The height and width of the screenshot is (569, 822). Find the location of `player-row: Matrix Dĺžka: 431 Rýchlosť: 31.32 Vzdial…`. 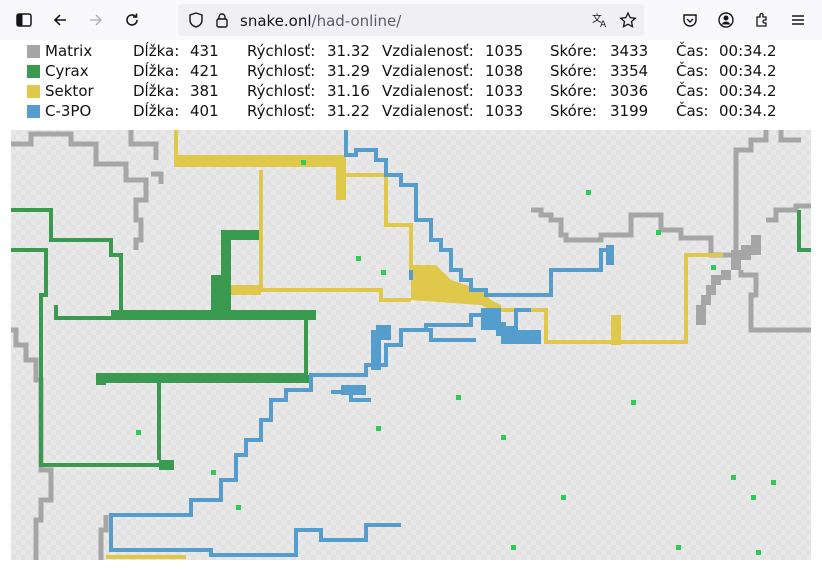

player-row: Matrix Dĺžka: 431 Rýchlosť: 31.32 Vzdial… is located at coordinates (411, 51).